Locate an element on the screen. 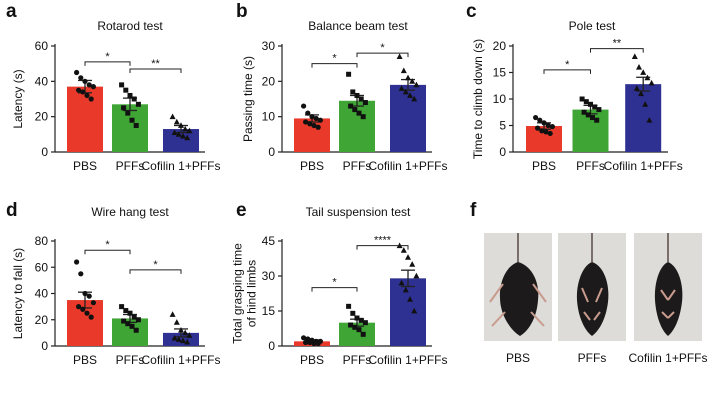  panel-c-title: Pole test is located at coordinates (592, 26).